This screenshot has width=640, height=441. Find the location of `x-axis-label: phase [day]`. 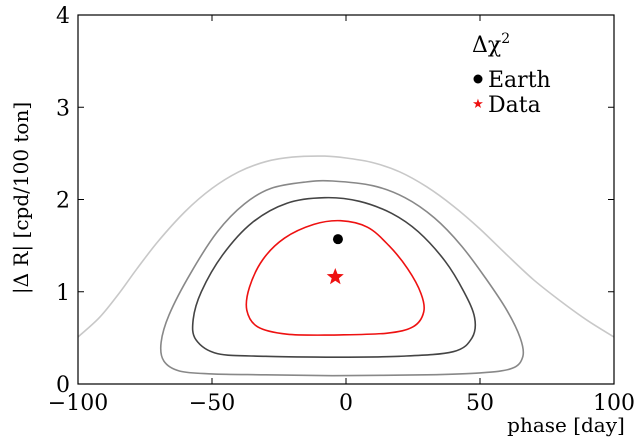

x-axis-label: phase [day] is located at coordinates (566, 425).